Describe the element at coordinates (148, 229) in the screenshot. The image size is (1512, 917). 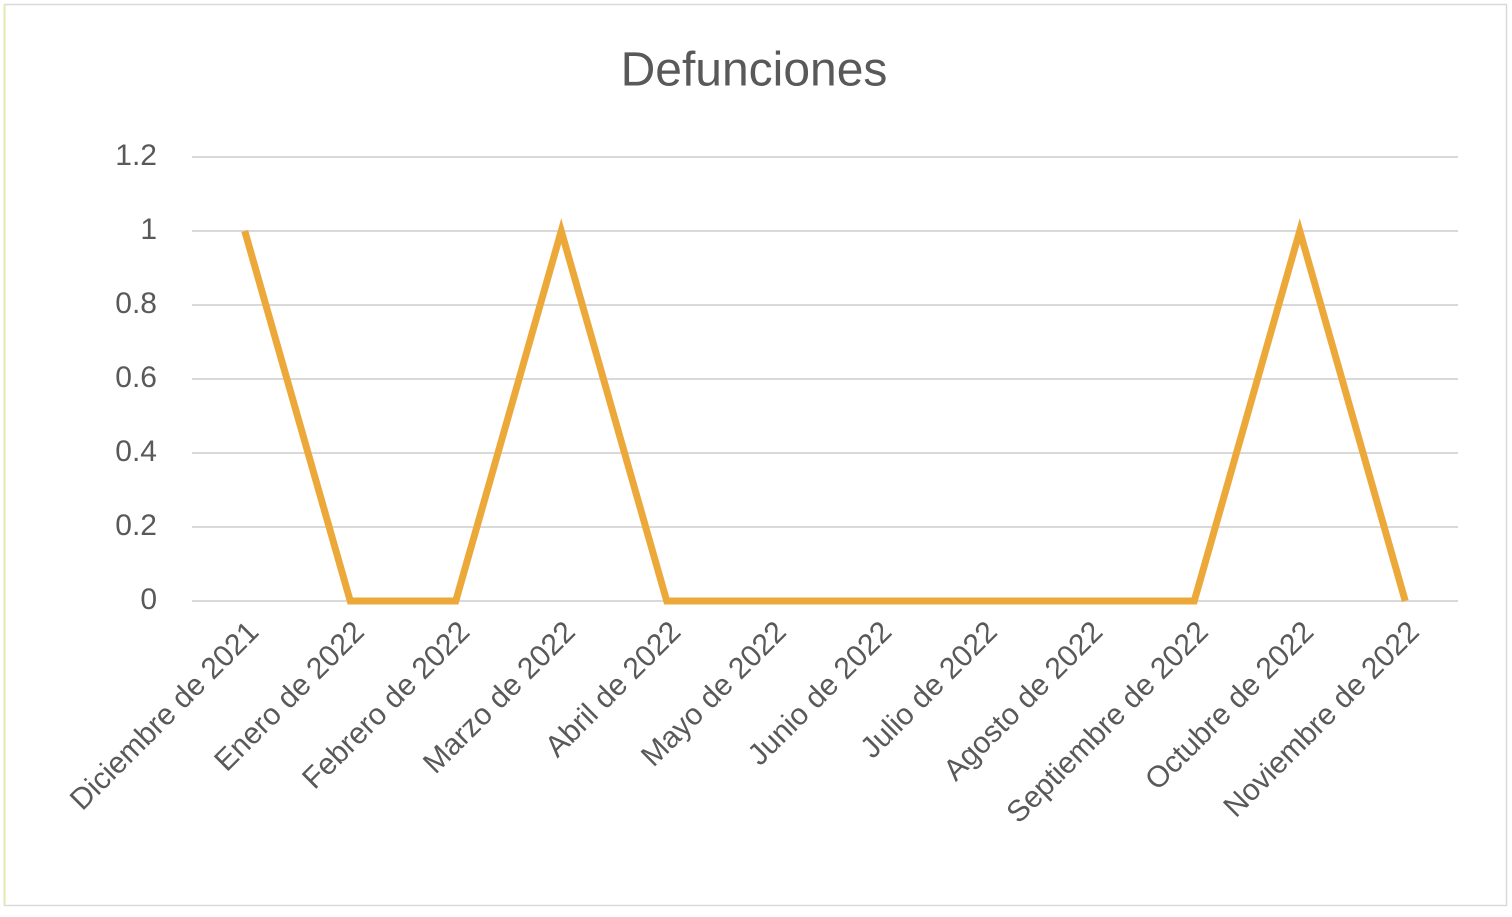
I see `y-tick-label: 1` at that location.